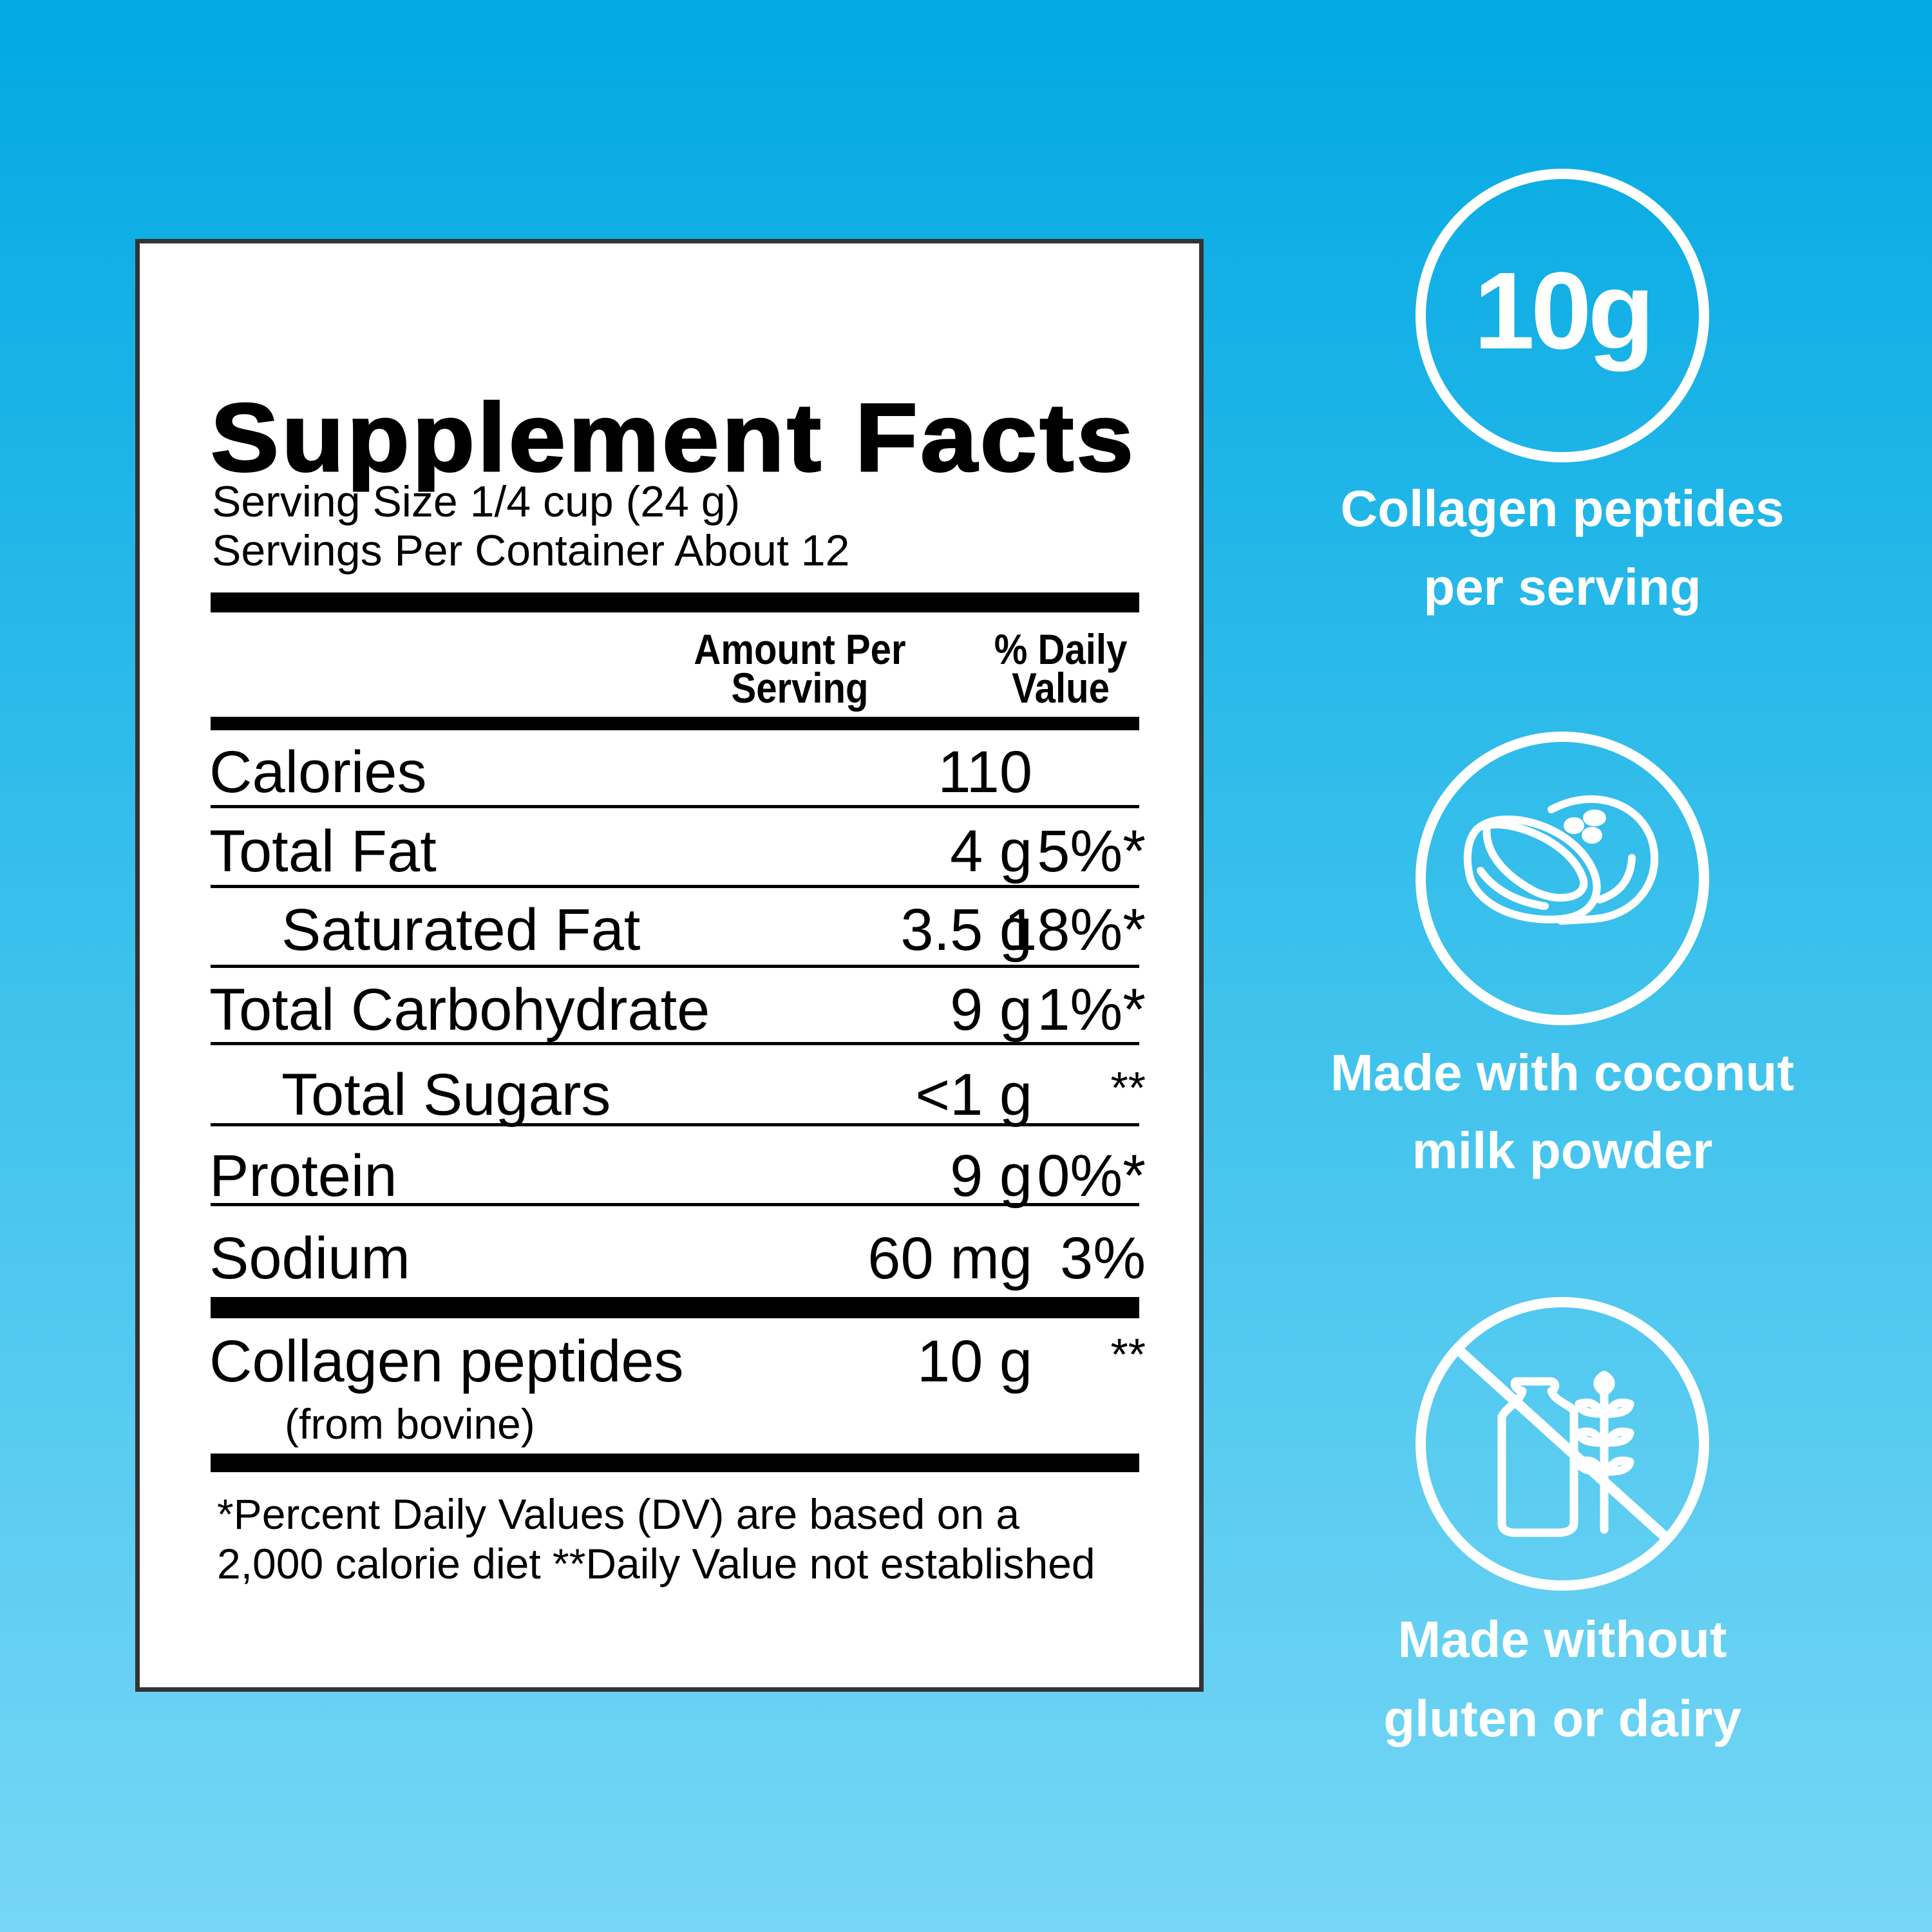 This screenshot has height=1932, width=1932. What do you see at coordinates (1562, 587) in the screenshot?
I see `badge1-line2: per serving` at bounding box center [1562, 587].